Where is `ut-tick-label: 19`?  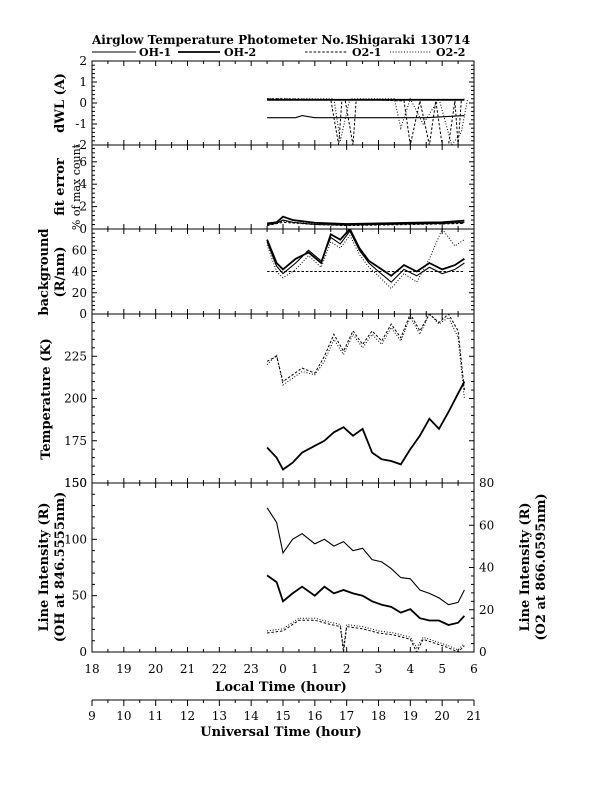
ut-tick-label: 19 is located at coordinates (410, 716).